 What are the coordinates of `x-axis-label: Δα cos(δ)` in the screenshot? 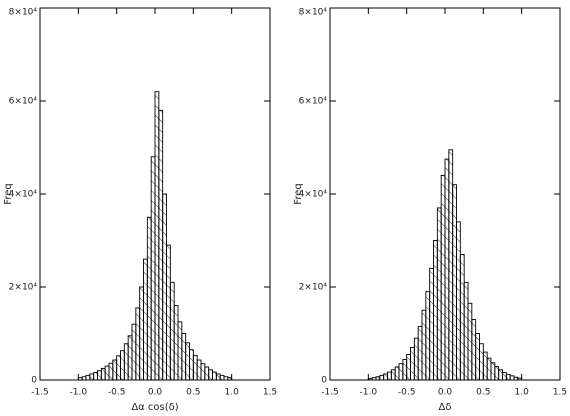 It's located at (154, 407).